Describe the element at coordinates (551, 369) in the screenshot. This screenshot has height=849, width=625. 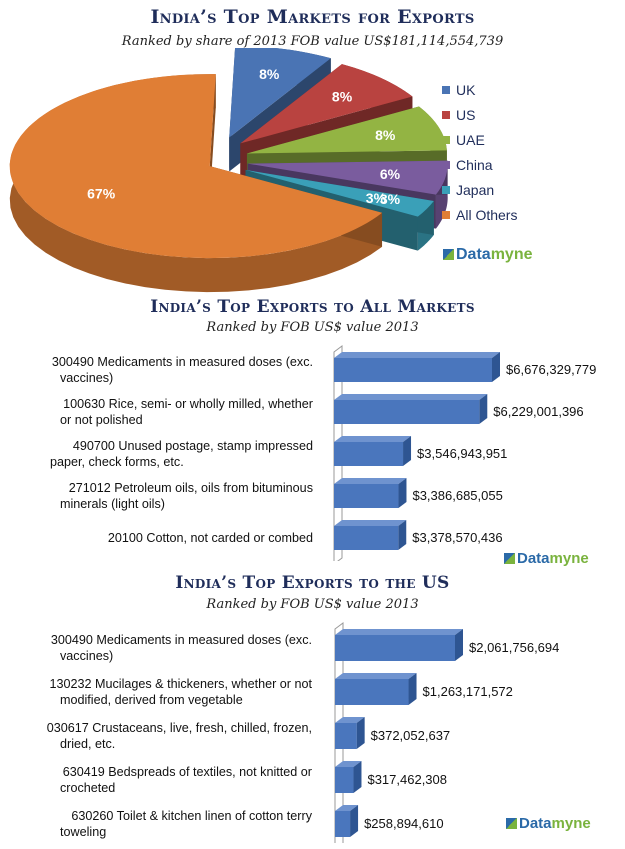
I see `bar-value-label: $6,676,329,779` at that location.